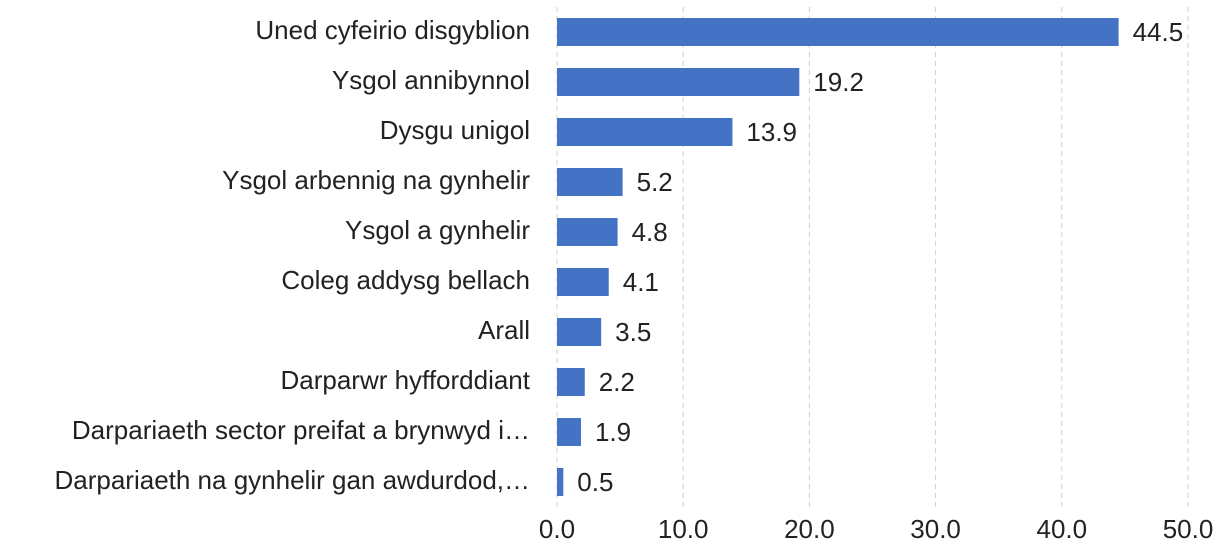 The height and width of the screenshot is (551, 1220). What do you see at coordinates (655, 182) in the screenshot?
I see `data-label: 5.2` at bounding box center [655, 182].